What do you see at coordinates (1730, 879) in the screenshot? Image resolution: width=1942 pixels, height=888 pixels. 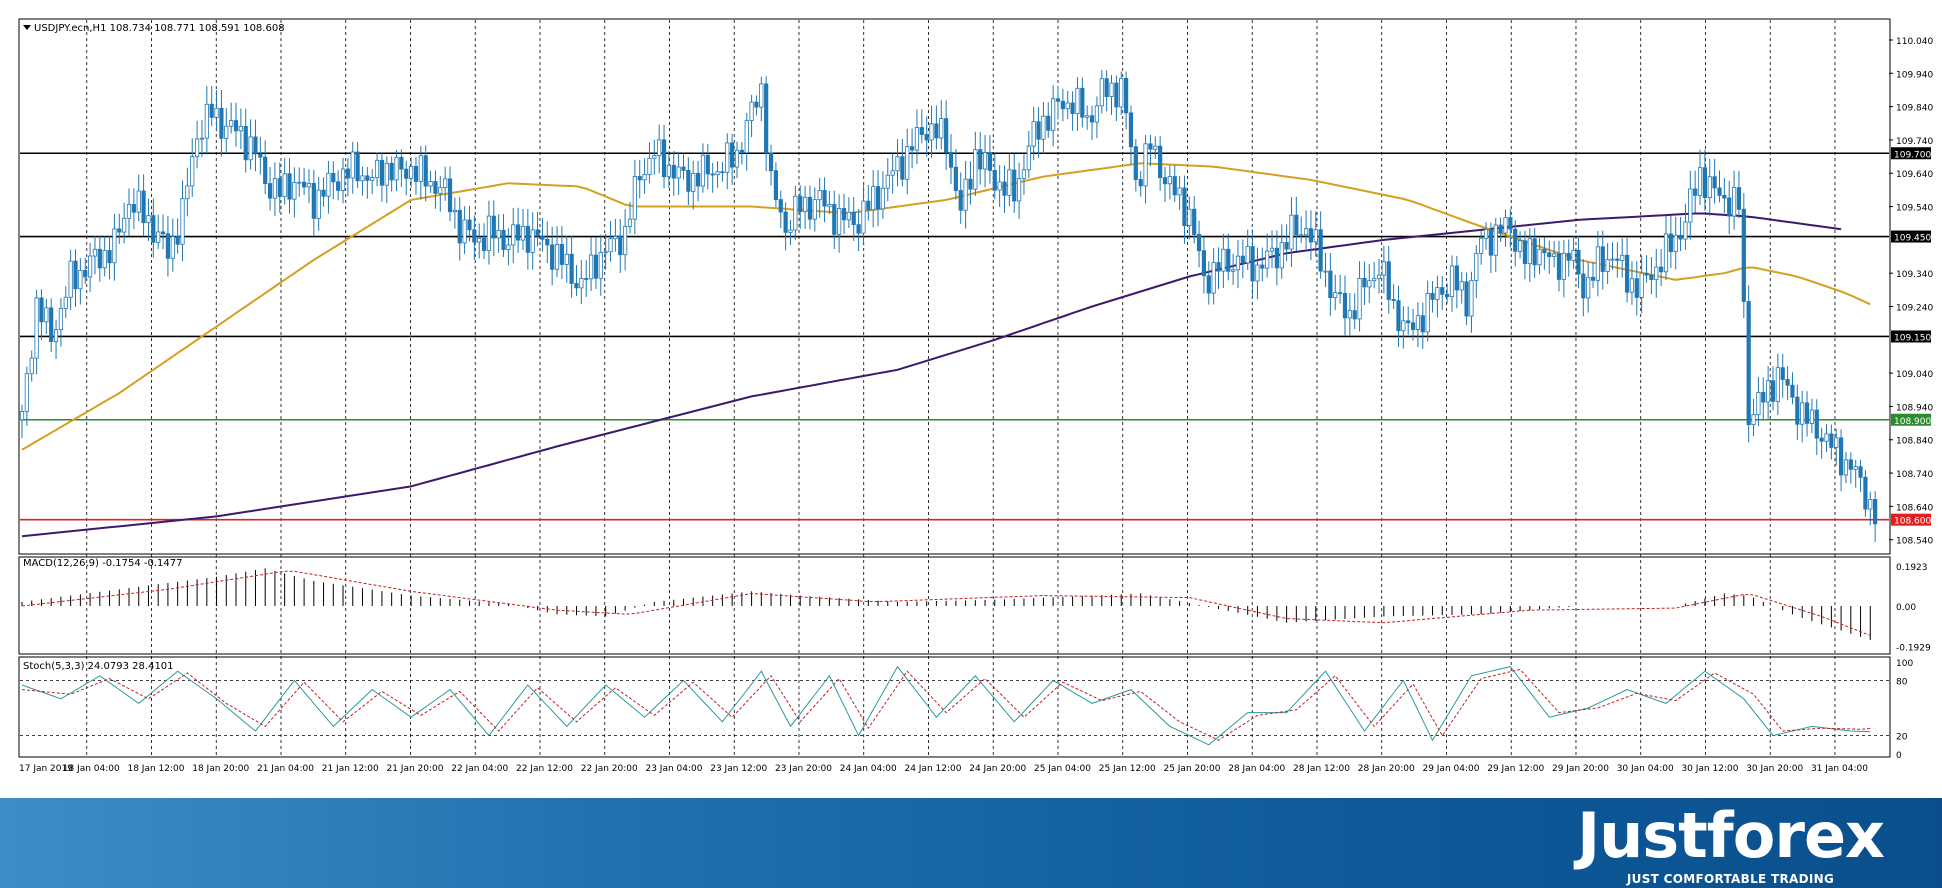 I see `brand-tagline: JUST COMFORTABLE TRADING` at bounding box center [1730, 879].